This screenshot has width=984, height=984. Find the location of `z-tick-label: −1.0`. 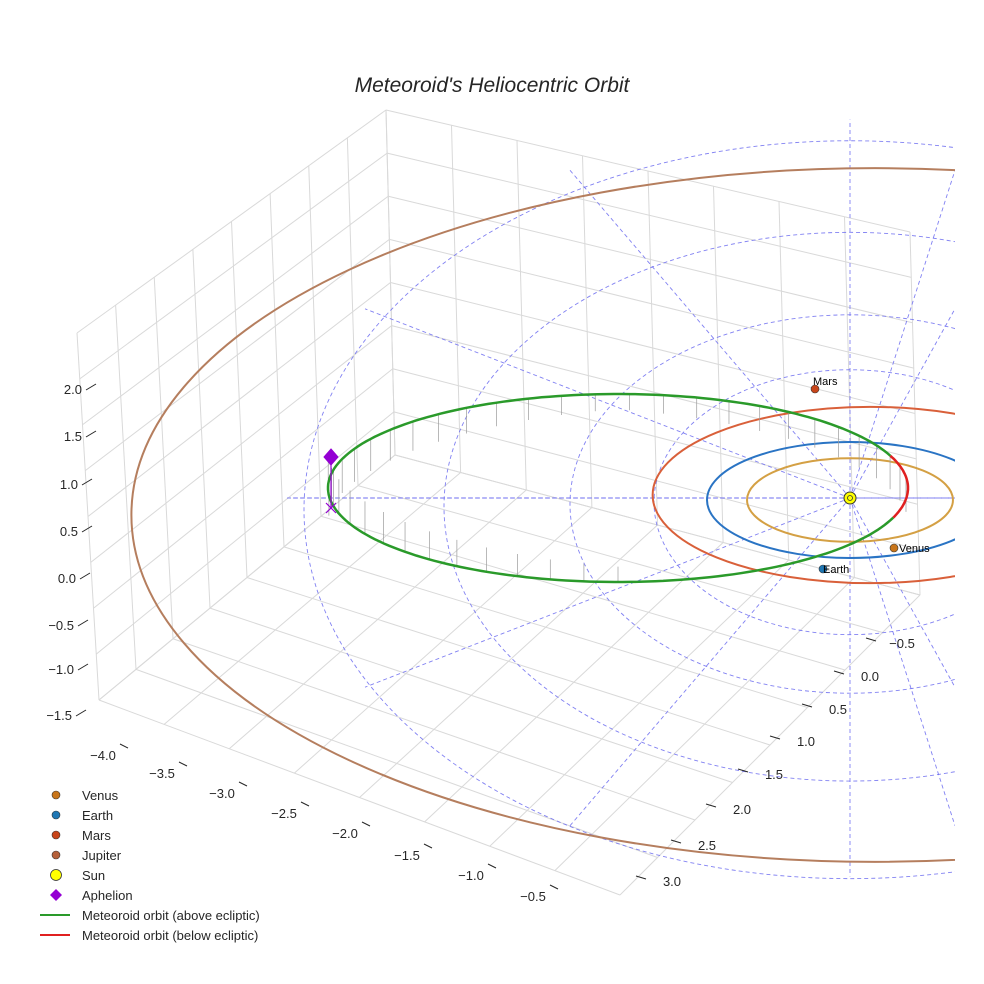

z-tick-label: −1.0 is located at coordinates (61, 669).